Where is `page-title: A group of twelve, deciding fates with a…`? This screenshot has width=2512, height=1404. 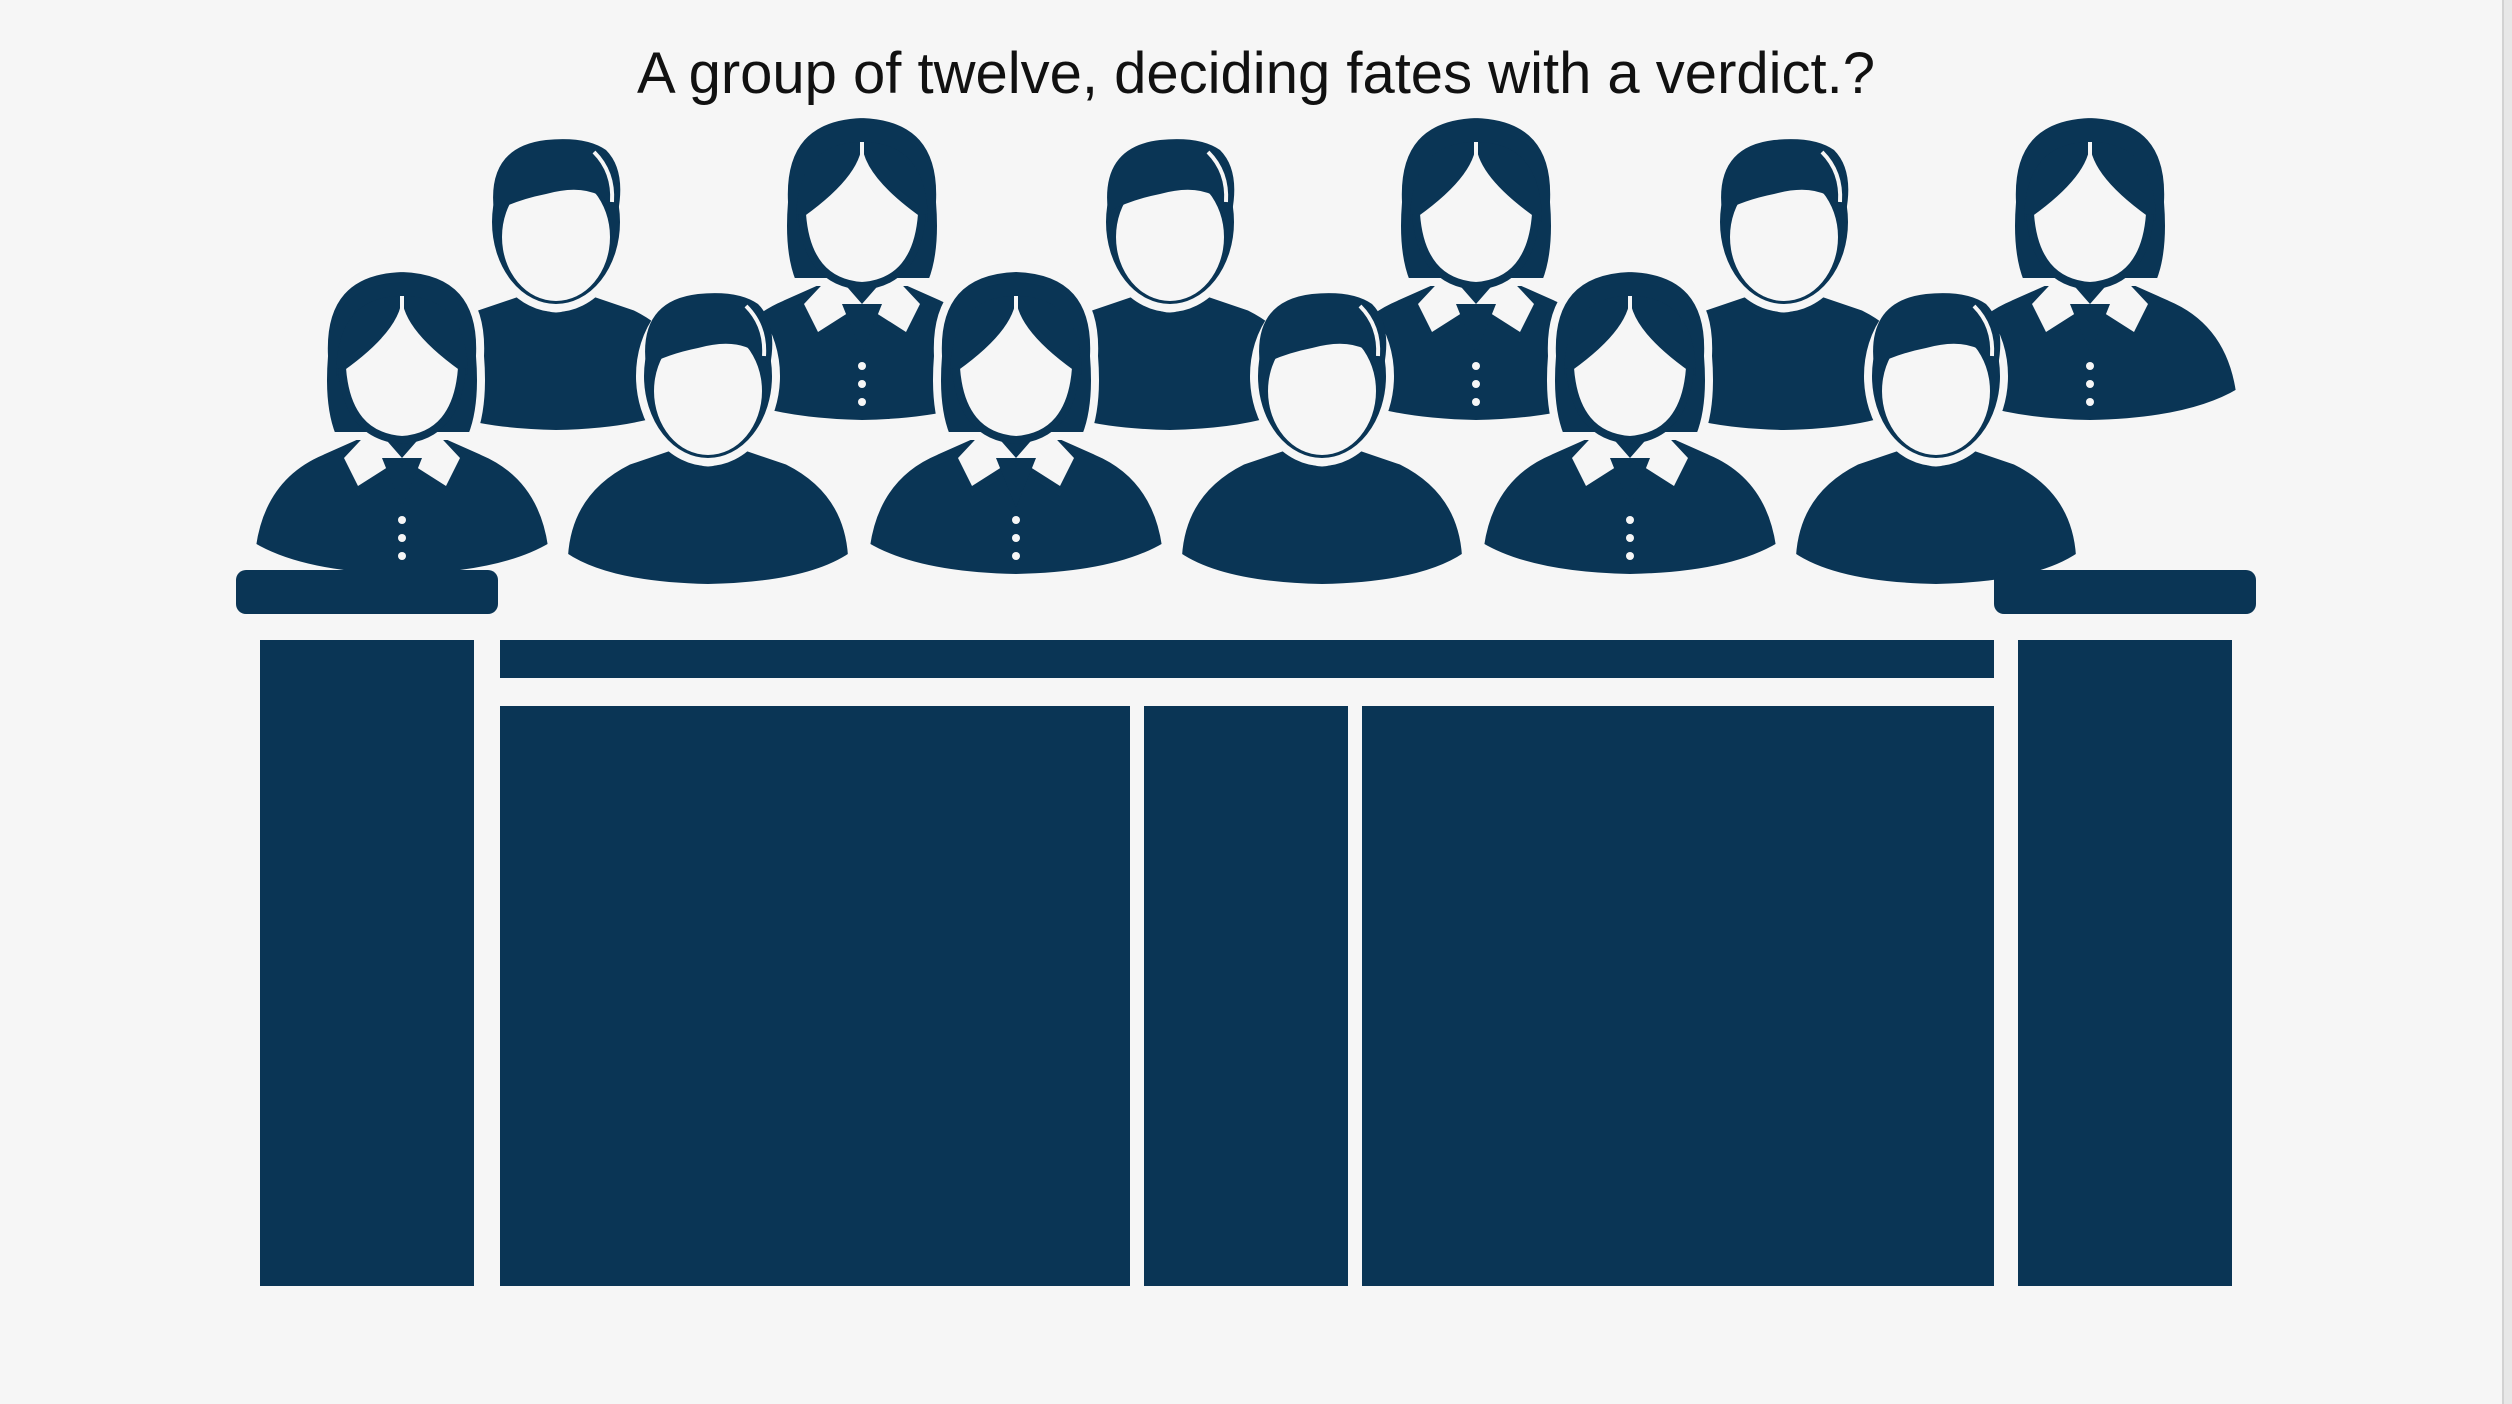
page-title: A group of twelve, deciding fates with a… is located at coordinates (1256, 73).